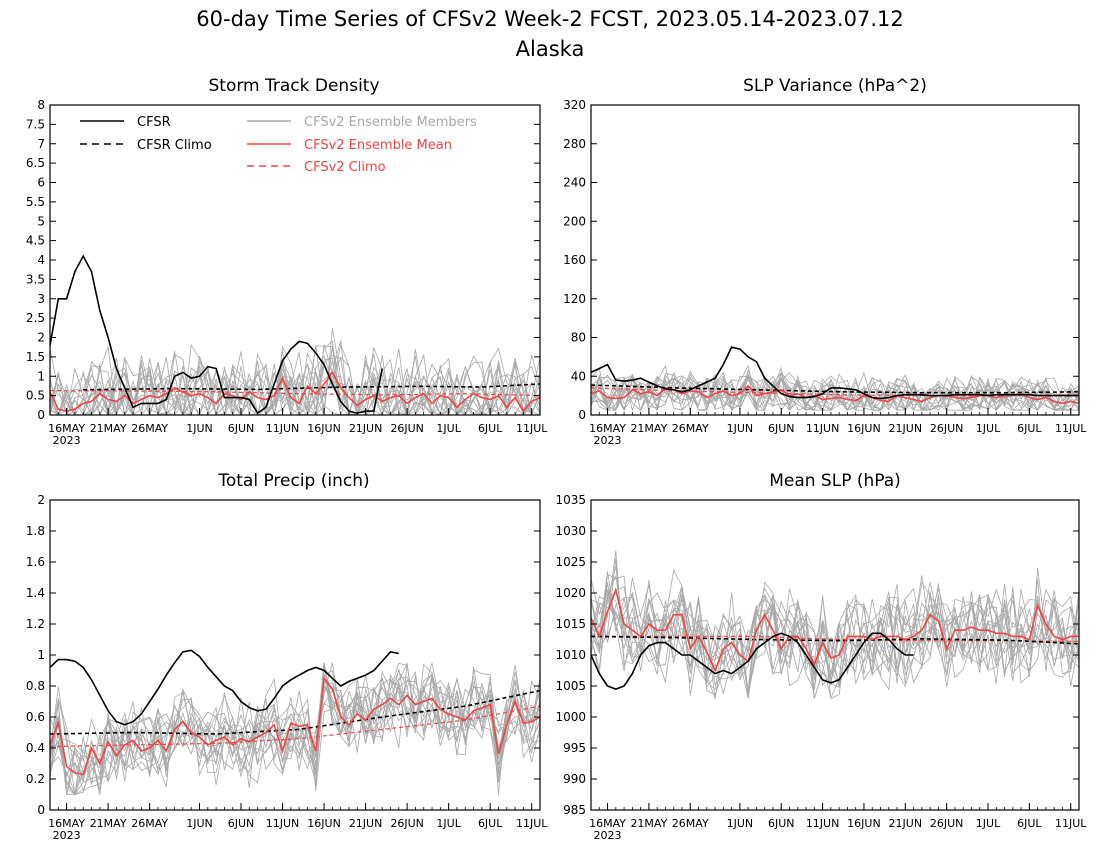 Image resolution: width=1100 pixels, height=850 pixels. Describe the element at coordinates (295, 393) in the screenshot. I see `cfsv2-climo-line` at that location.